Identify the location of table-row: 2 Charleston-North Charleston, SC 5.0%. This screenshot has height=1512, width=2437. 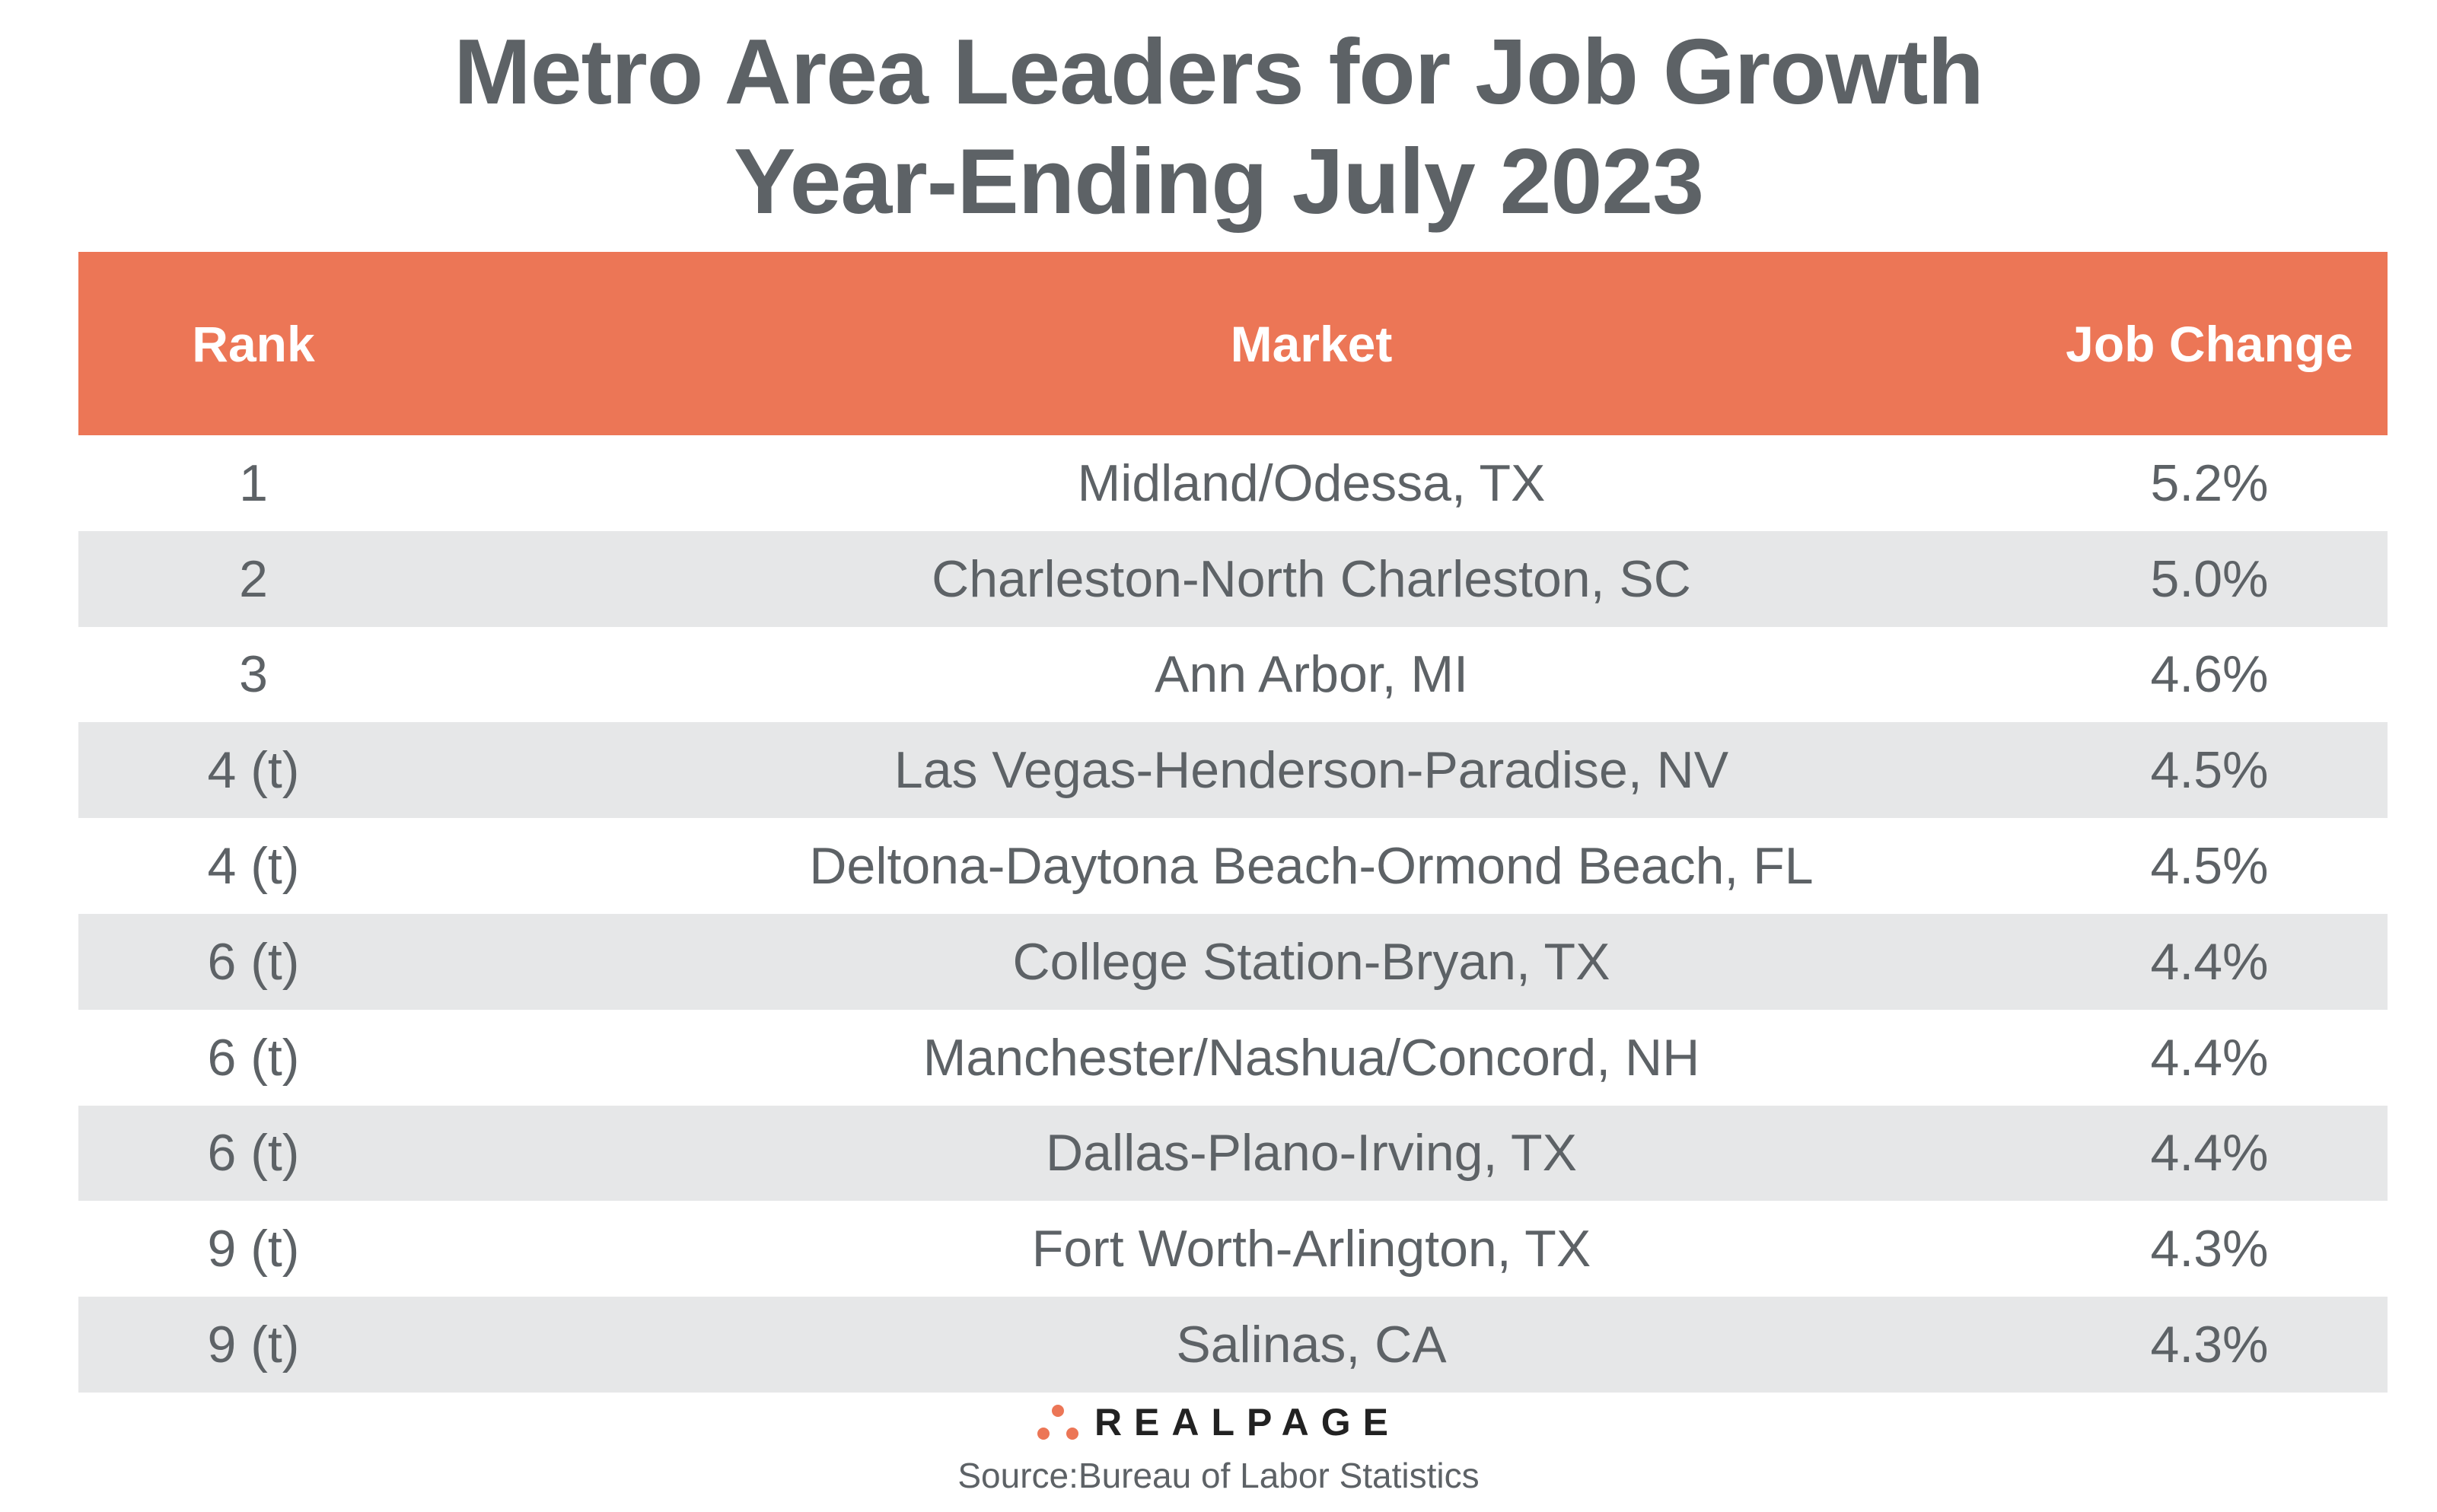
(1233, 578).